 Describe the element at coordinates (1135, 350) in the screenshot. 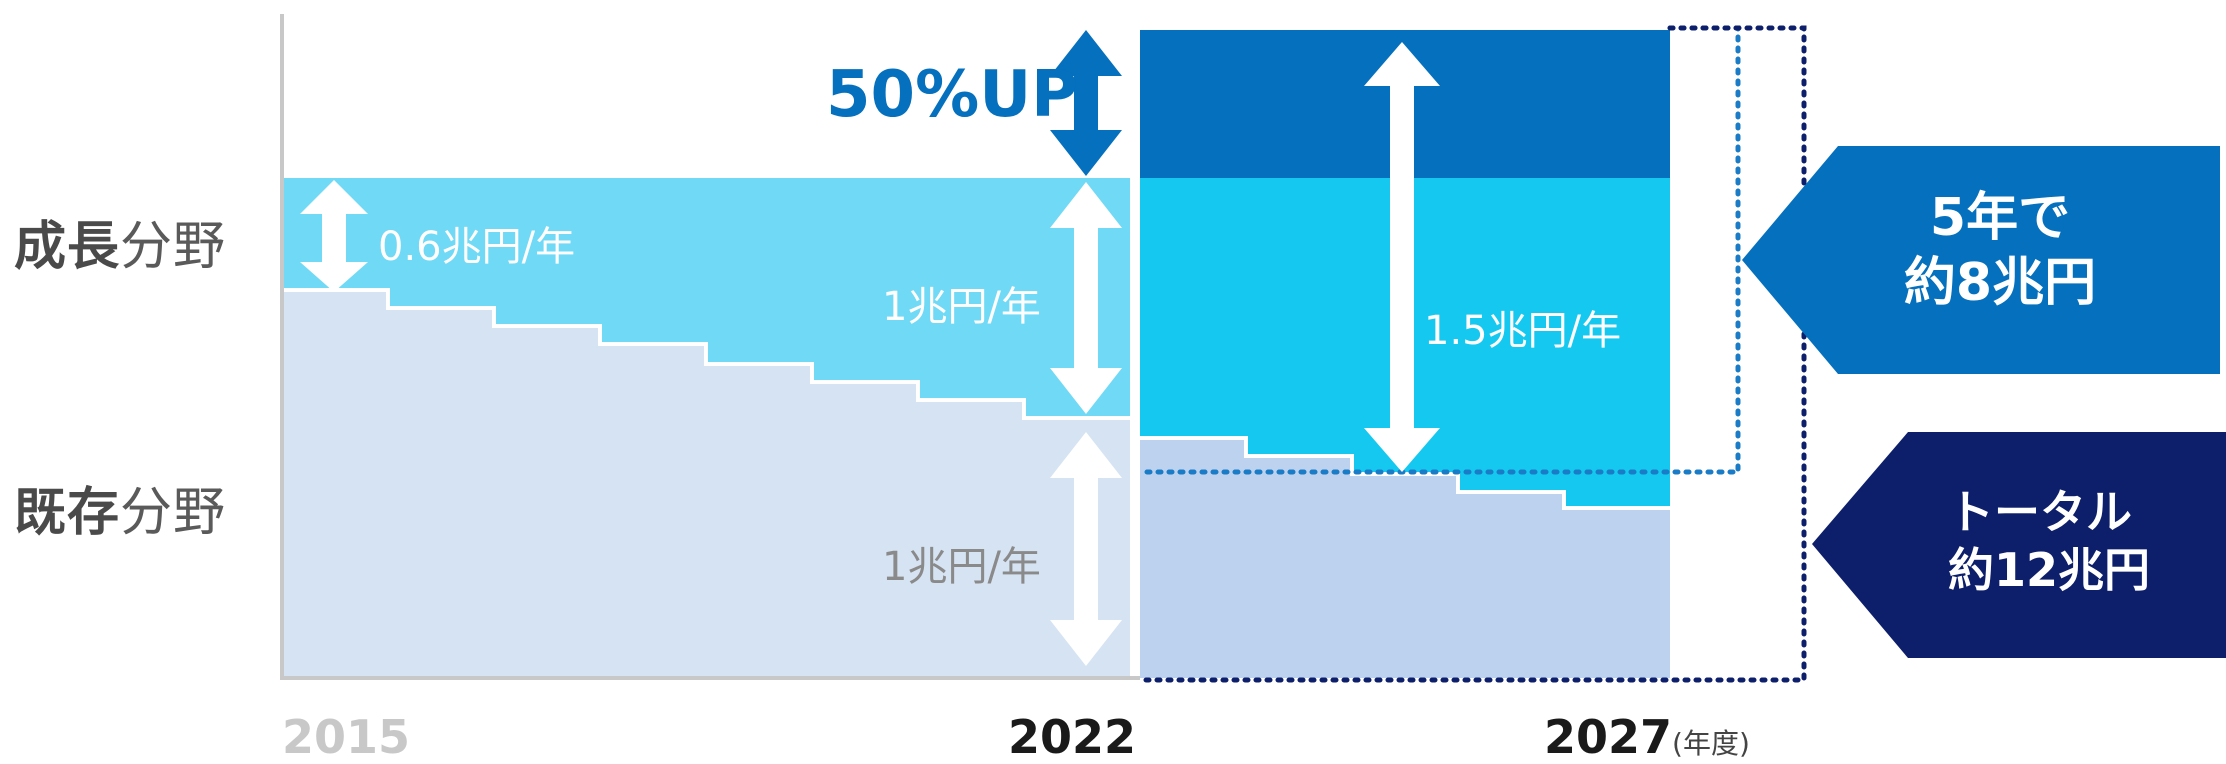

I see `section-divider` at that location.